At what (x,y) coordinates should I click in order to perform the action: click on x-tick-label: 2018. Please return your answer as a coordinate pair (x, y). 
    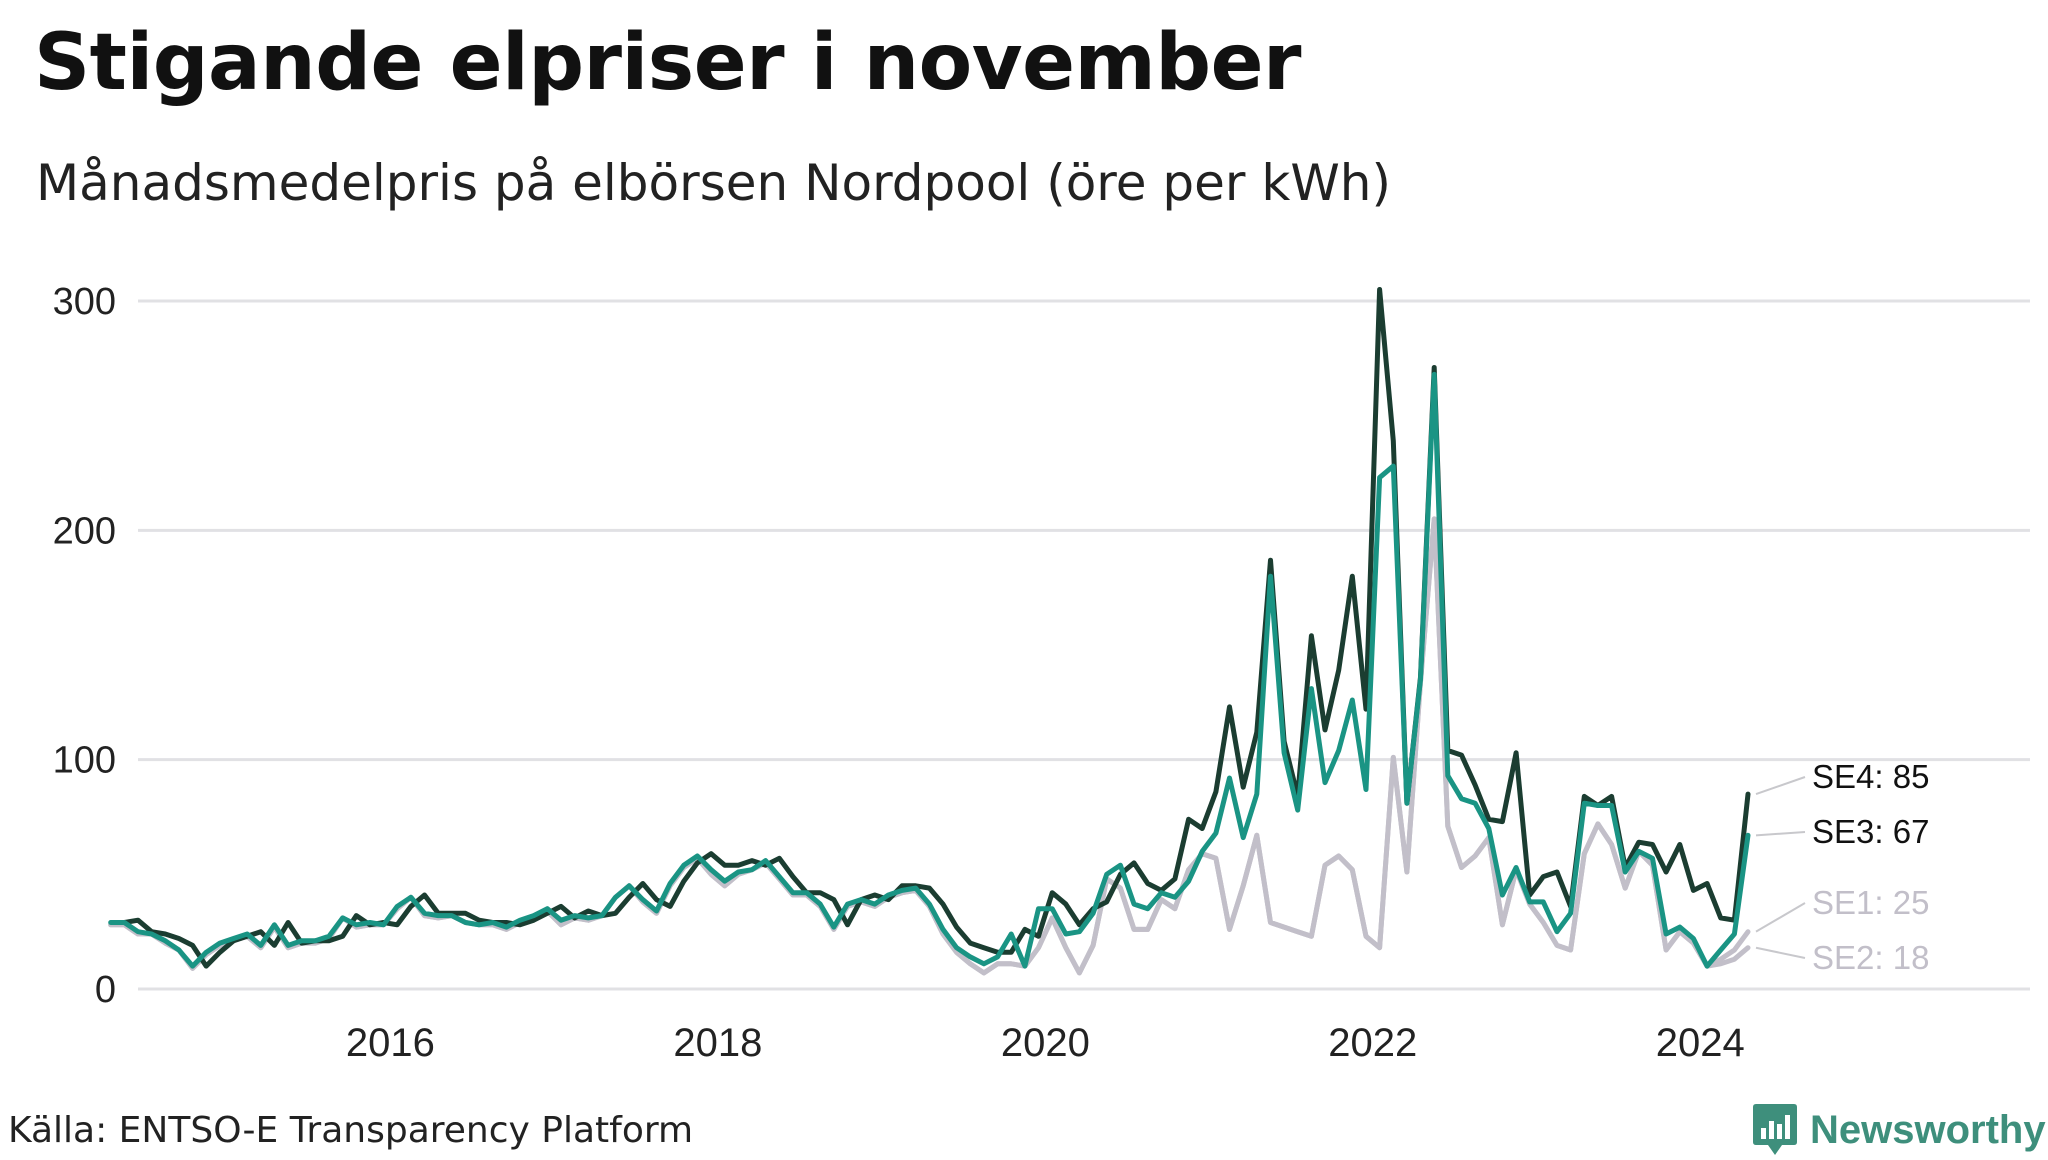
    Looking at the image, I should click on (717, 1043).